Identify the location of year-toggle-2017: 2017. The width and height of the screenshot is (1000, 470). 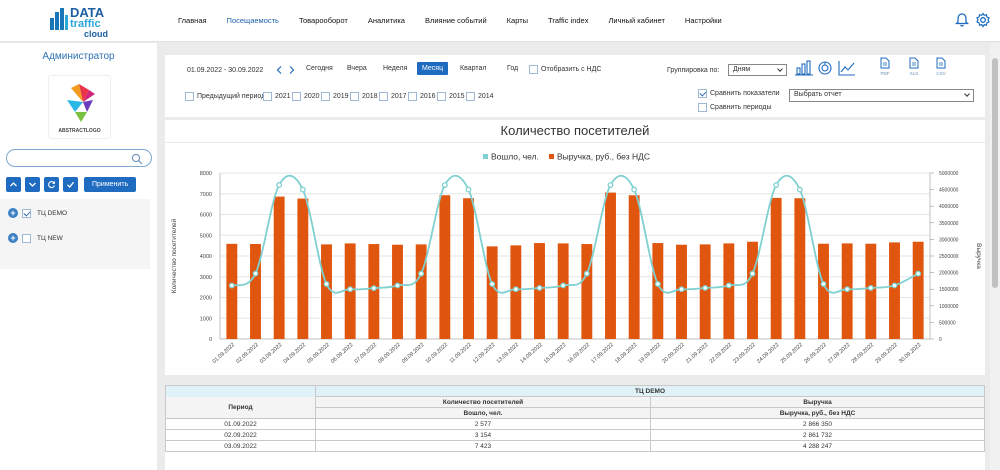
(393, 96).